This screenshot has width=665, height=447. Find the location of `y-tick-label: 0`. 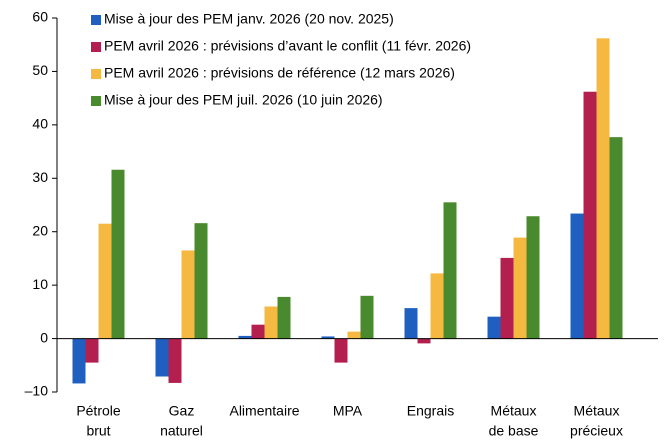

y-tick-label: 0 is located at coordinates (44, 337).